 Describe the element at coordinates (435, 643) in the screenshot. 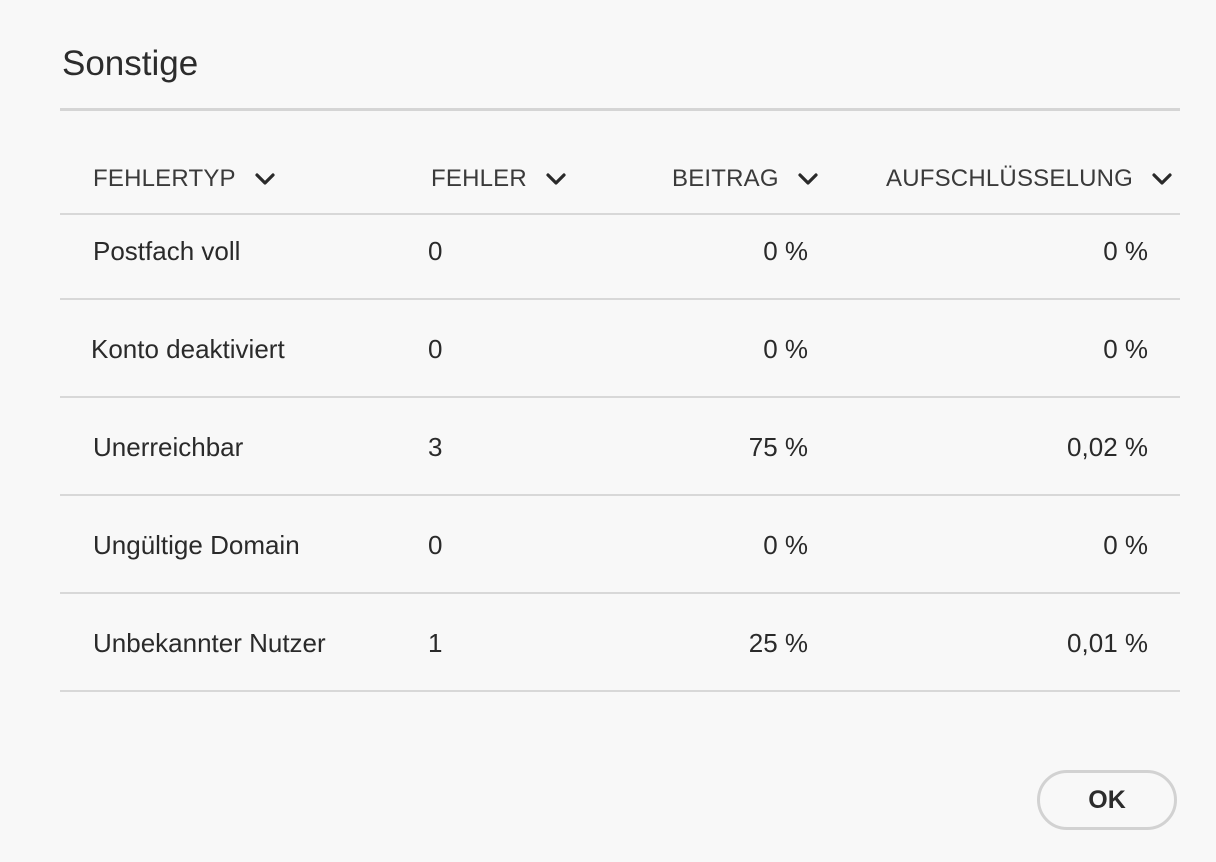

I see `cell-errors: 1` at that location.